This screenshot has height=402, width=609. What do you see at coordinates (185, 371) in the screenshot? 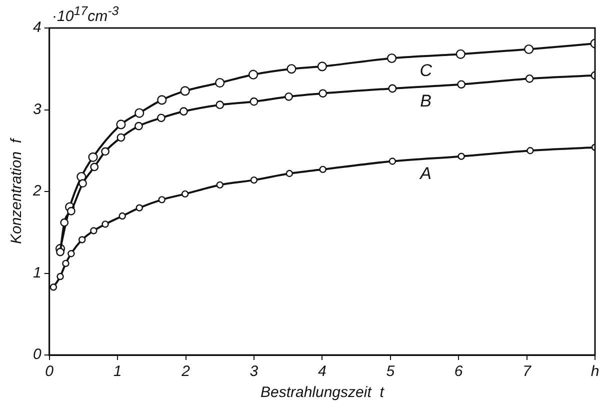
I see `x-tick-label: 2` at bounding box center [185, 371].